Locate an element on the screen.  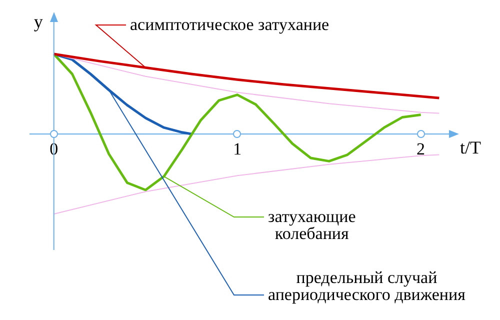
x-axis-title: t/T is located at coordinates (470, 148).